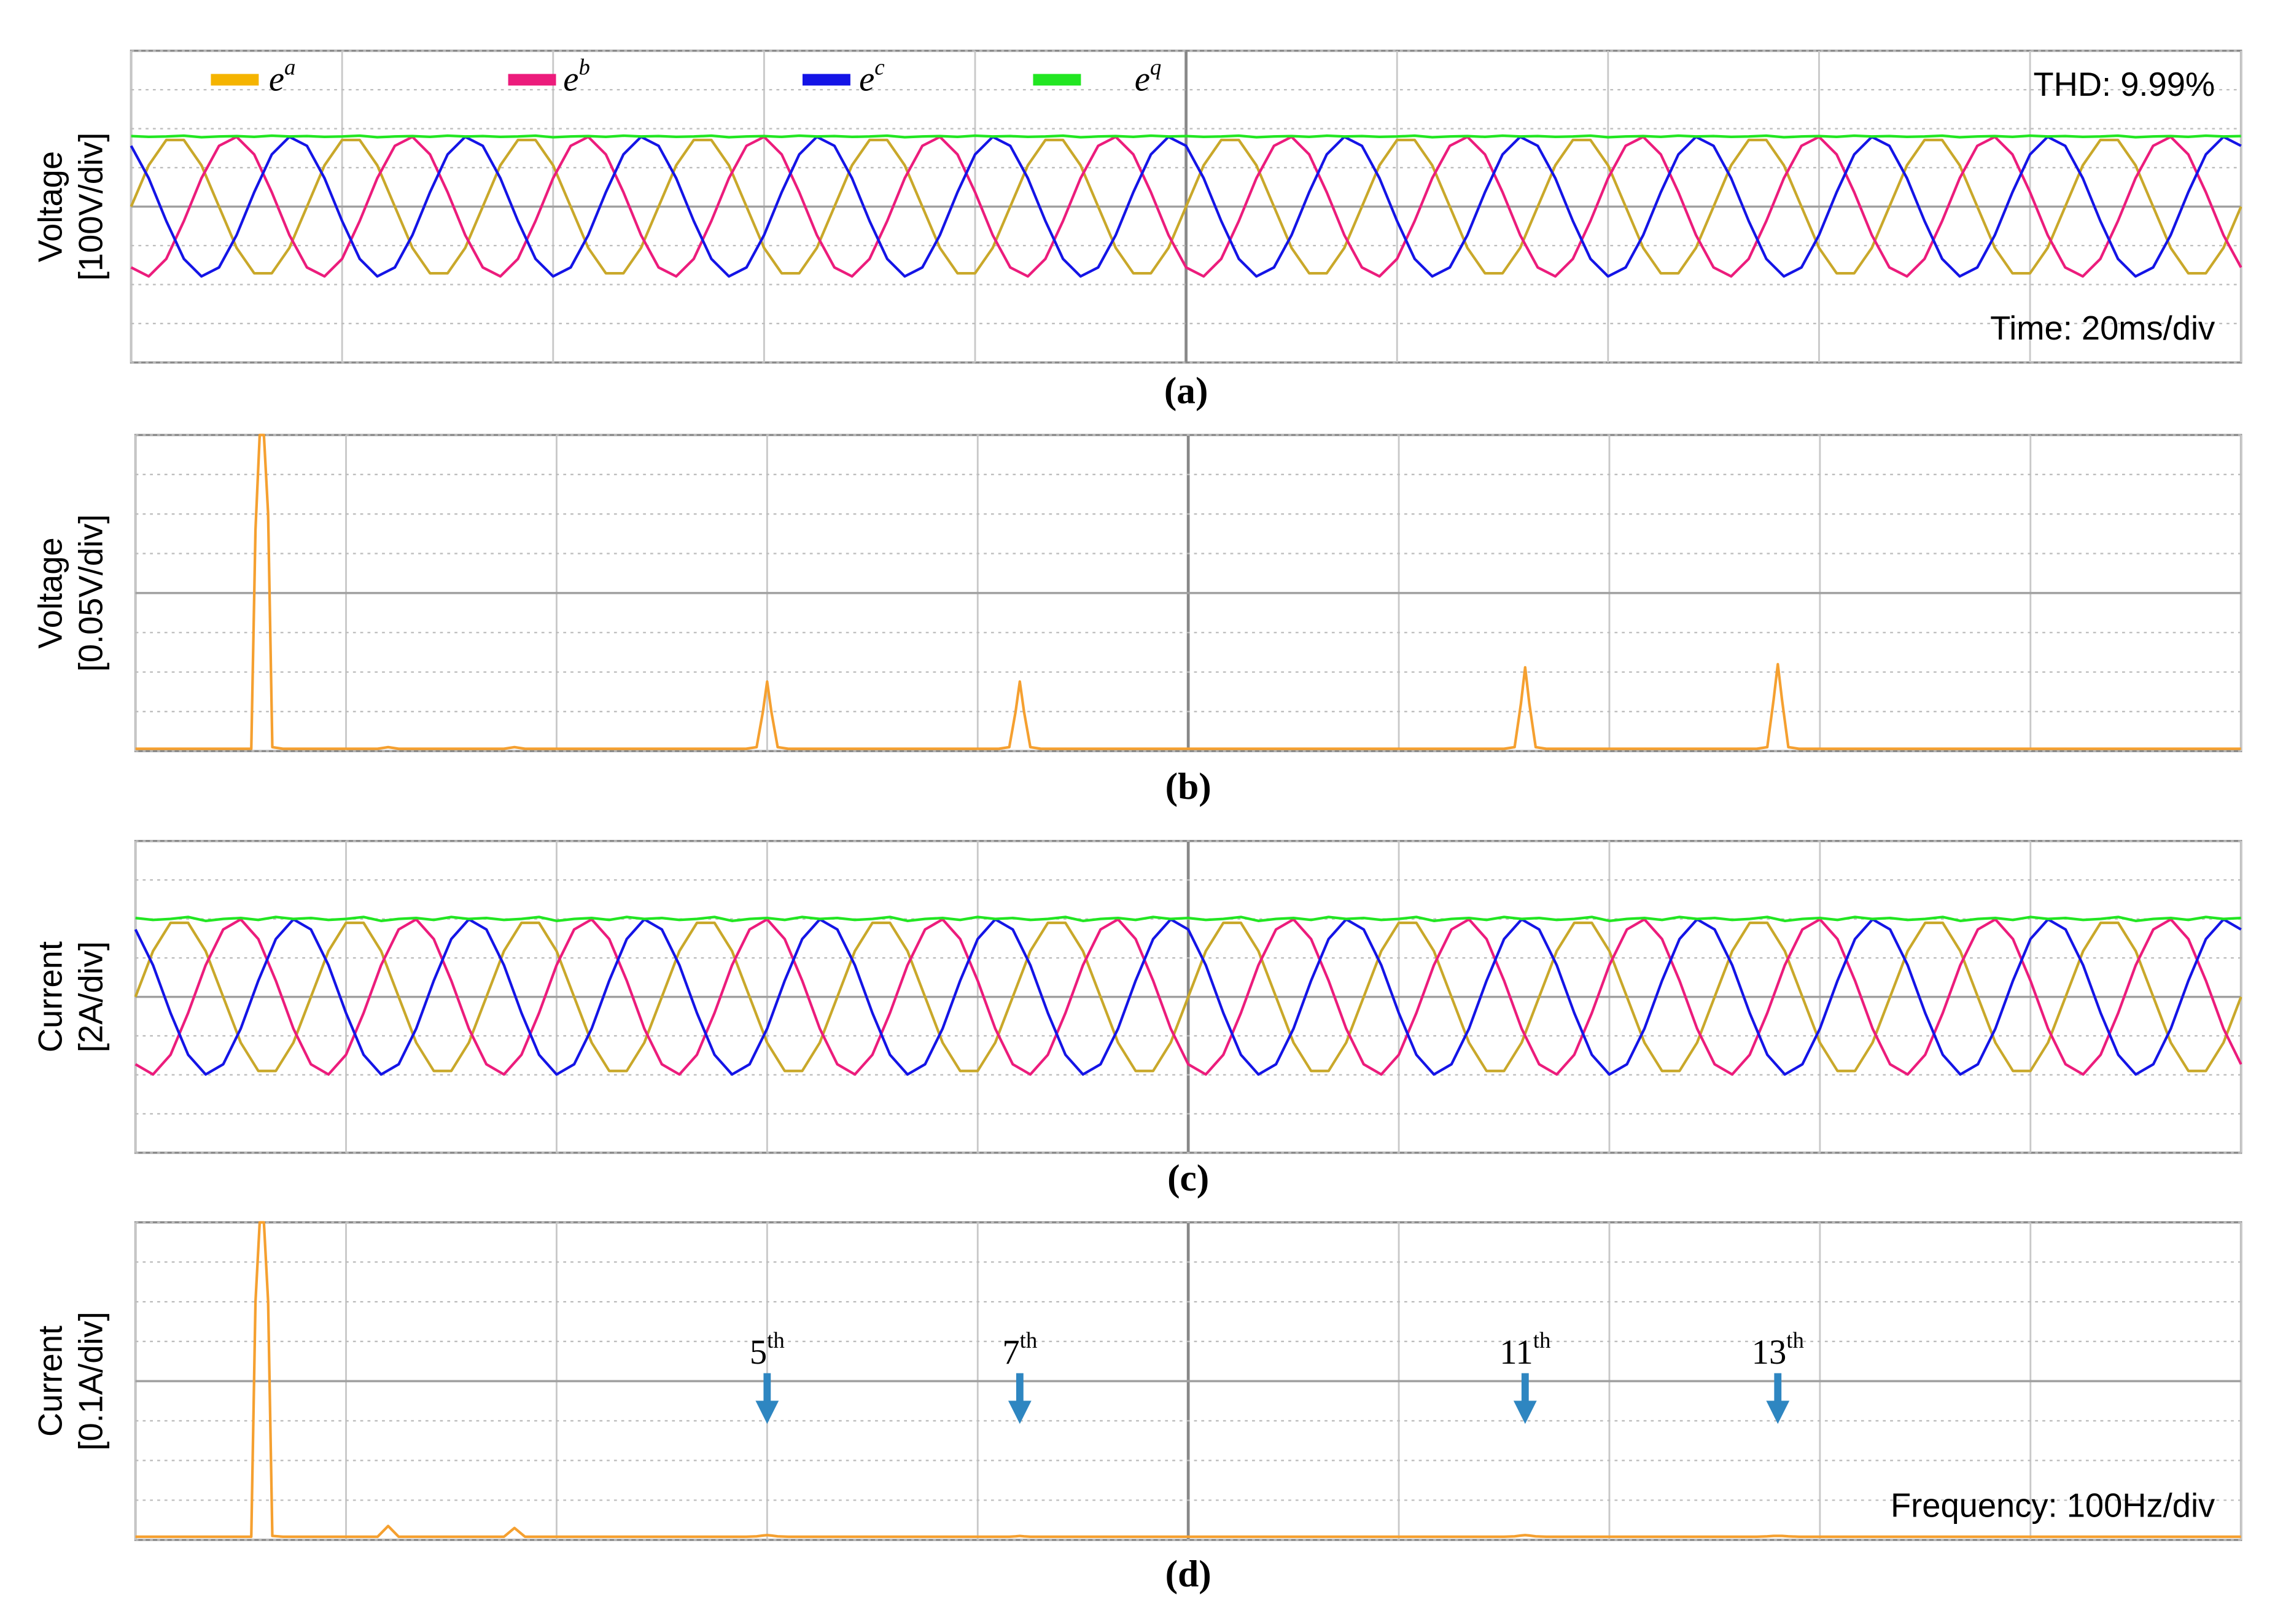  I want to click on y-axis-label: [100V/div], so click(90, 207).